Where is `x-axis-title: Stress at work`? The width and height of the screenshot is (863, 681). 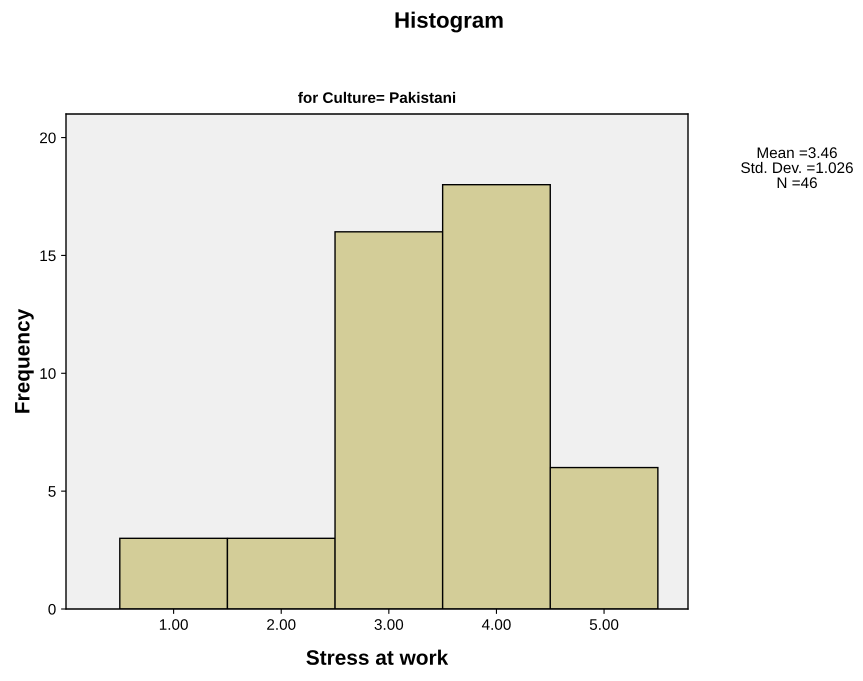 x-axis-title: Stress at work is located at coordinates (377, 657).